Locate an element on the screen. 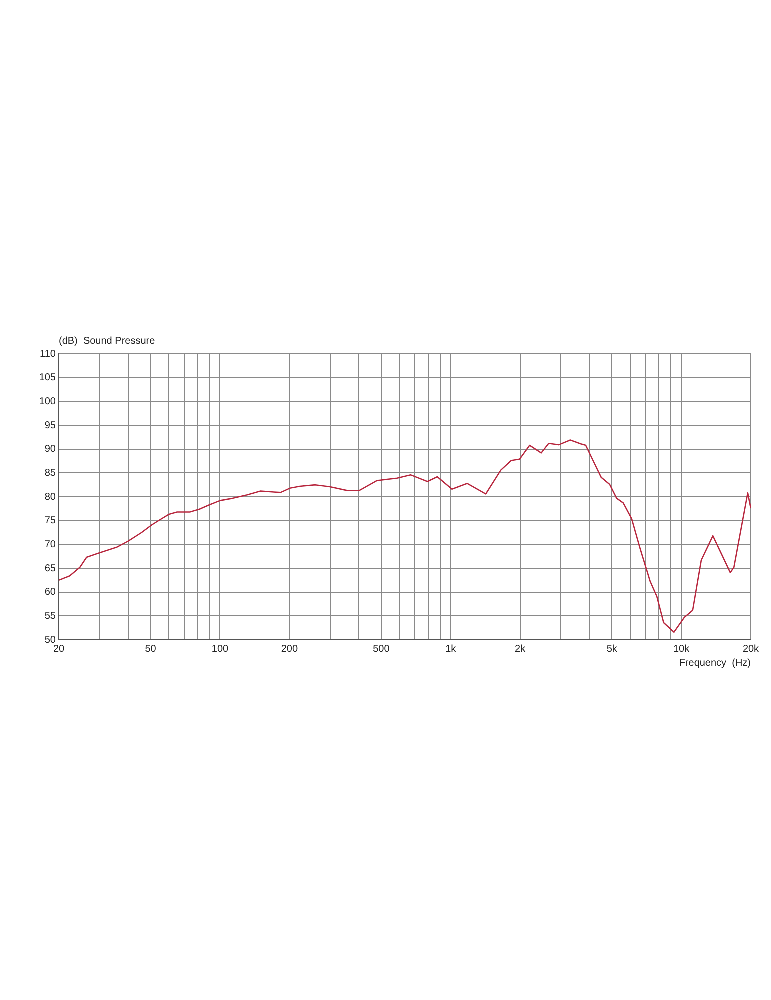  y-tick-label: 80 is located at coordinates (50, 497).